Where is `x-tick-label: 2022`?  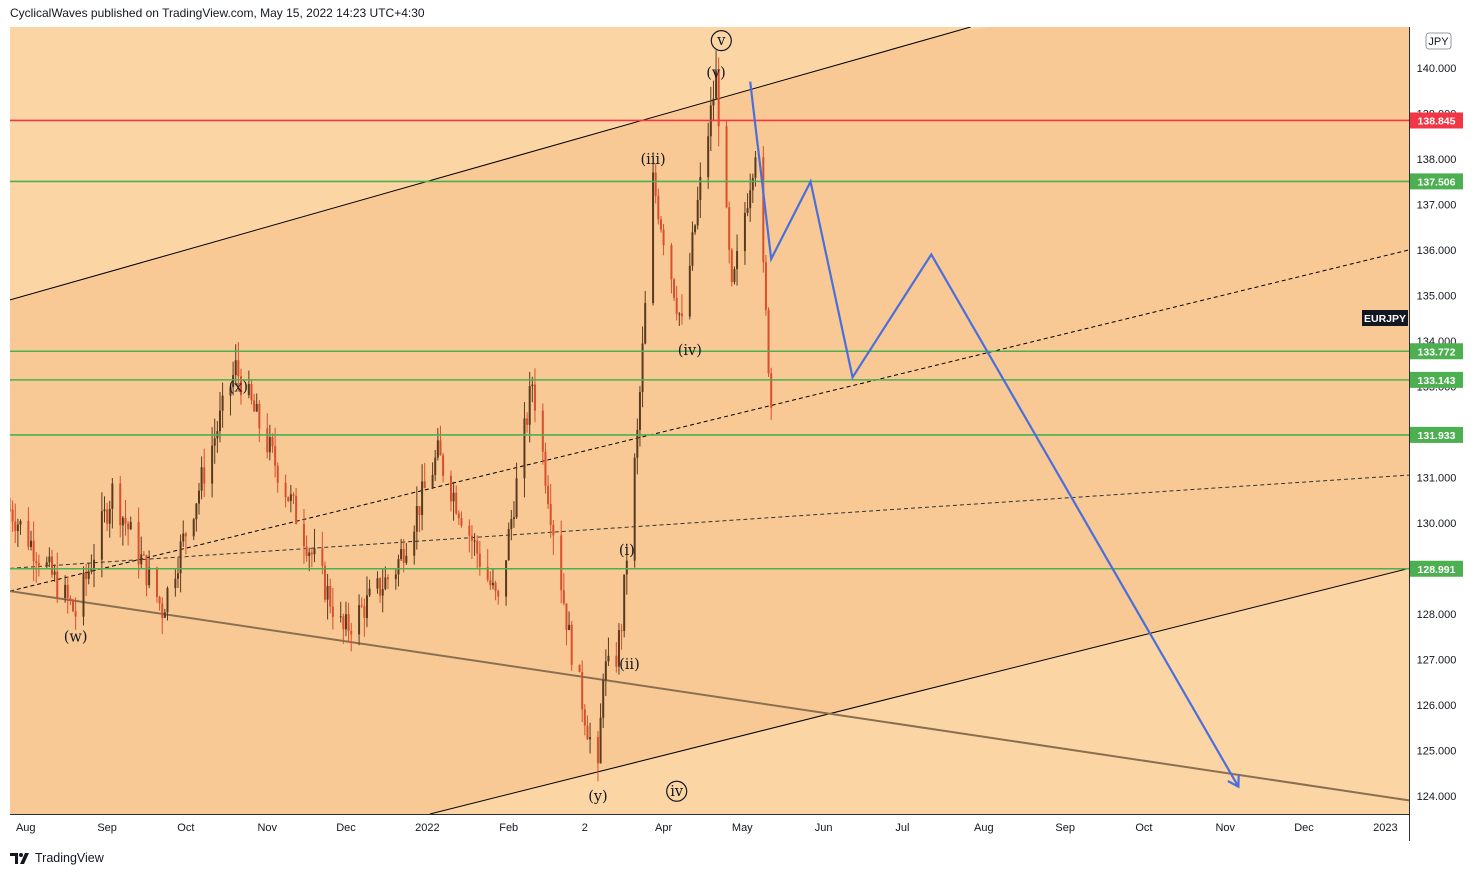
x-tick-label: 2022 is located at coordinates (427, 828).